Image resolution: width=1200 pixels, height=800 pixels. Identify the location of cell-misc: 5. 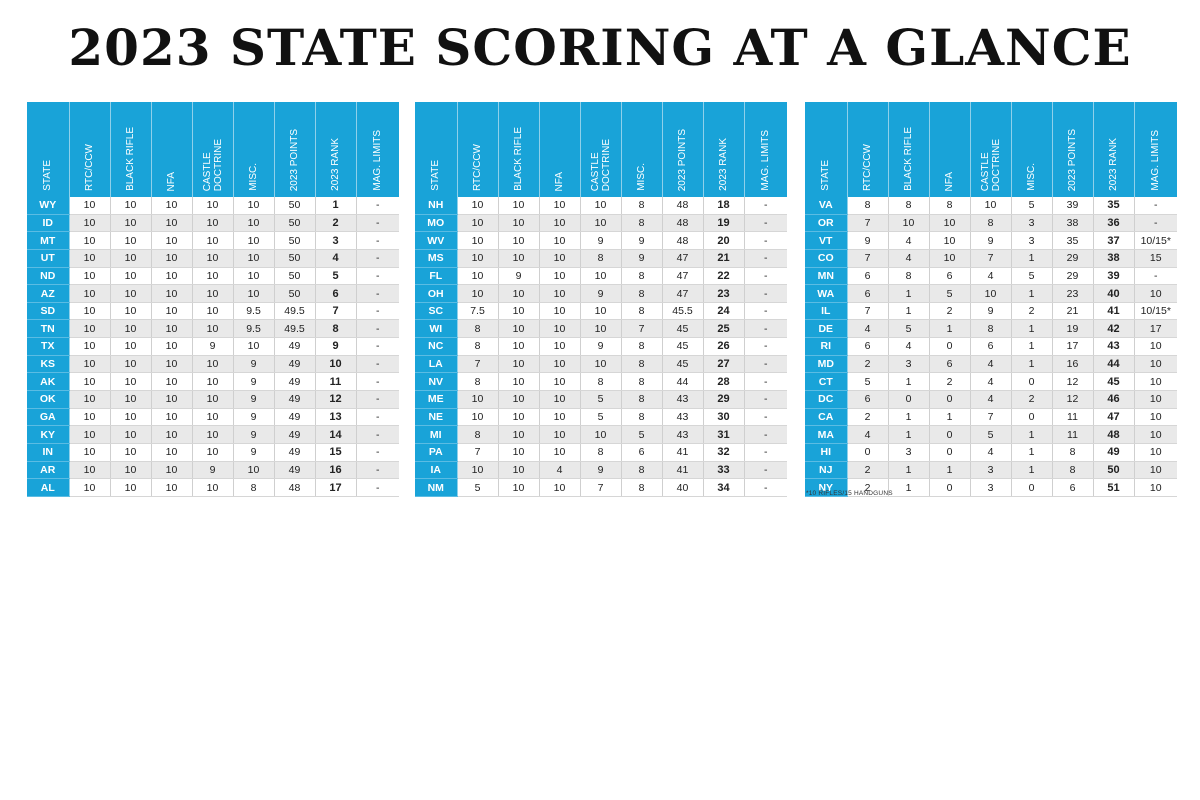
(642, 434).